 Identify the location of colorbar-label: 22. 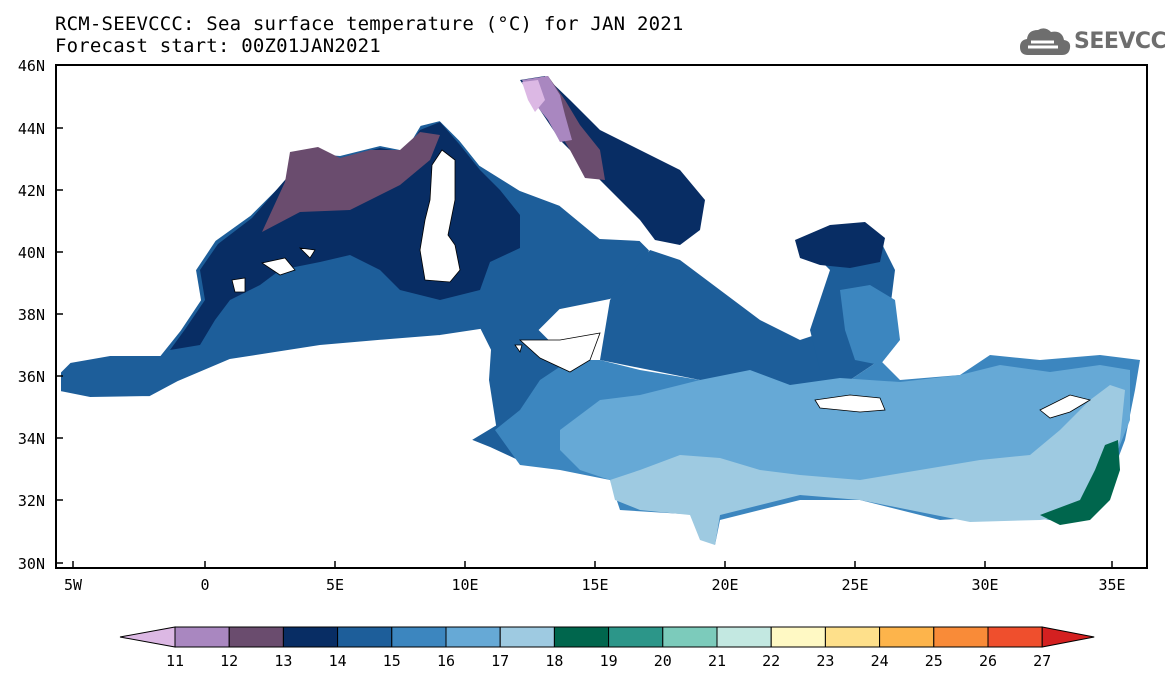
(771, 661).